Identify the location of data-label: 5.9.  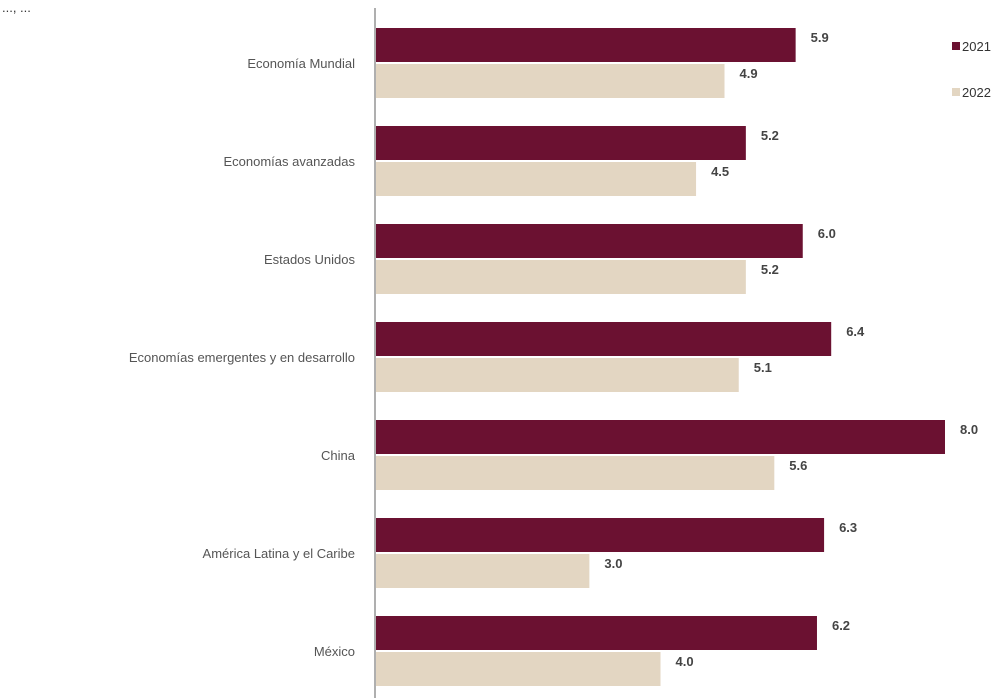
(820, 37).